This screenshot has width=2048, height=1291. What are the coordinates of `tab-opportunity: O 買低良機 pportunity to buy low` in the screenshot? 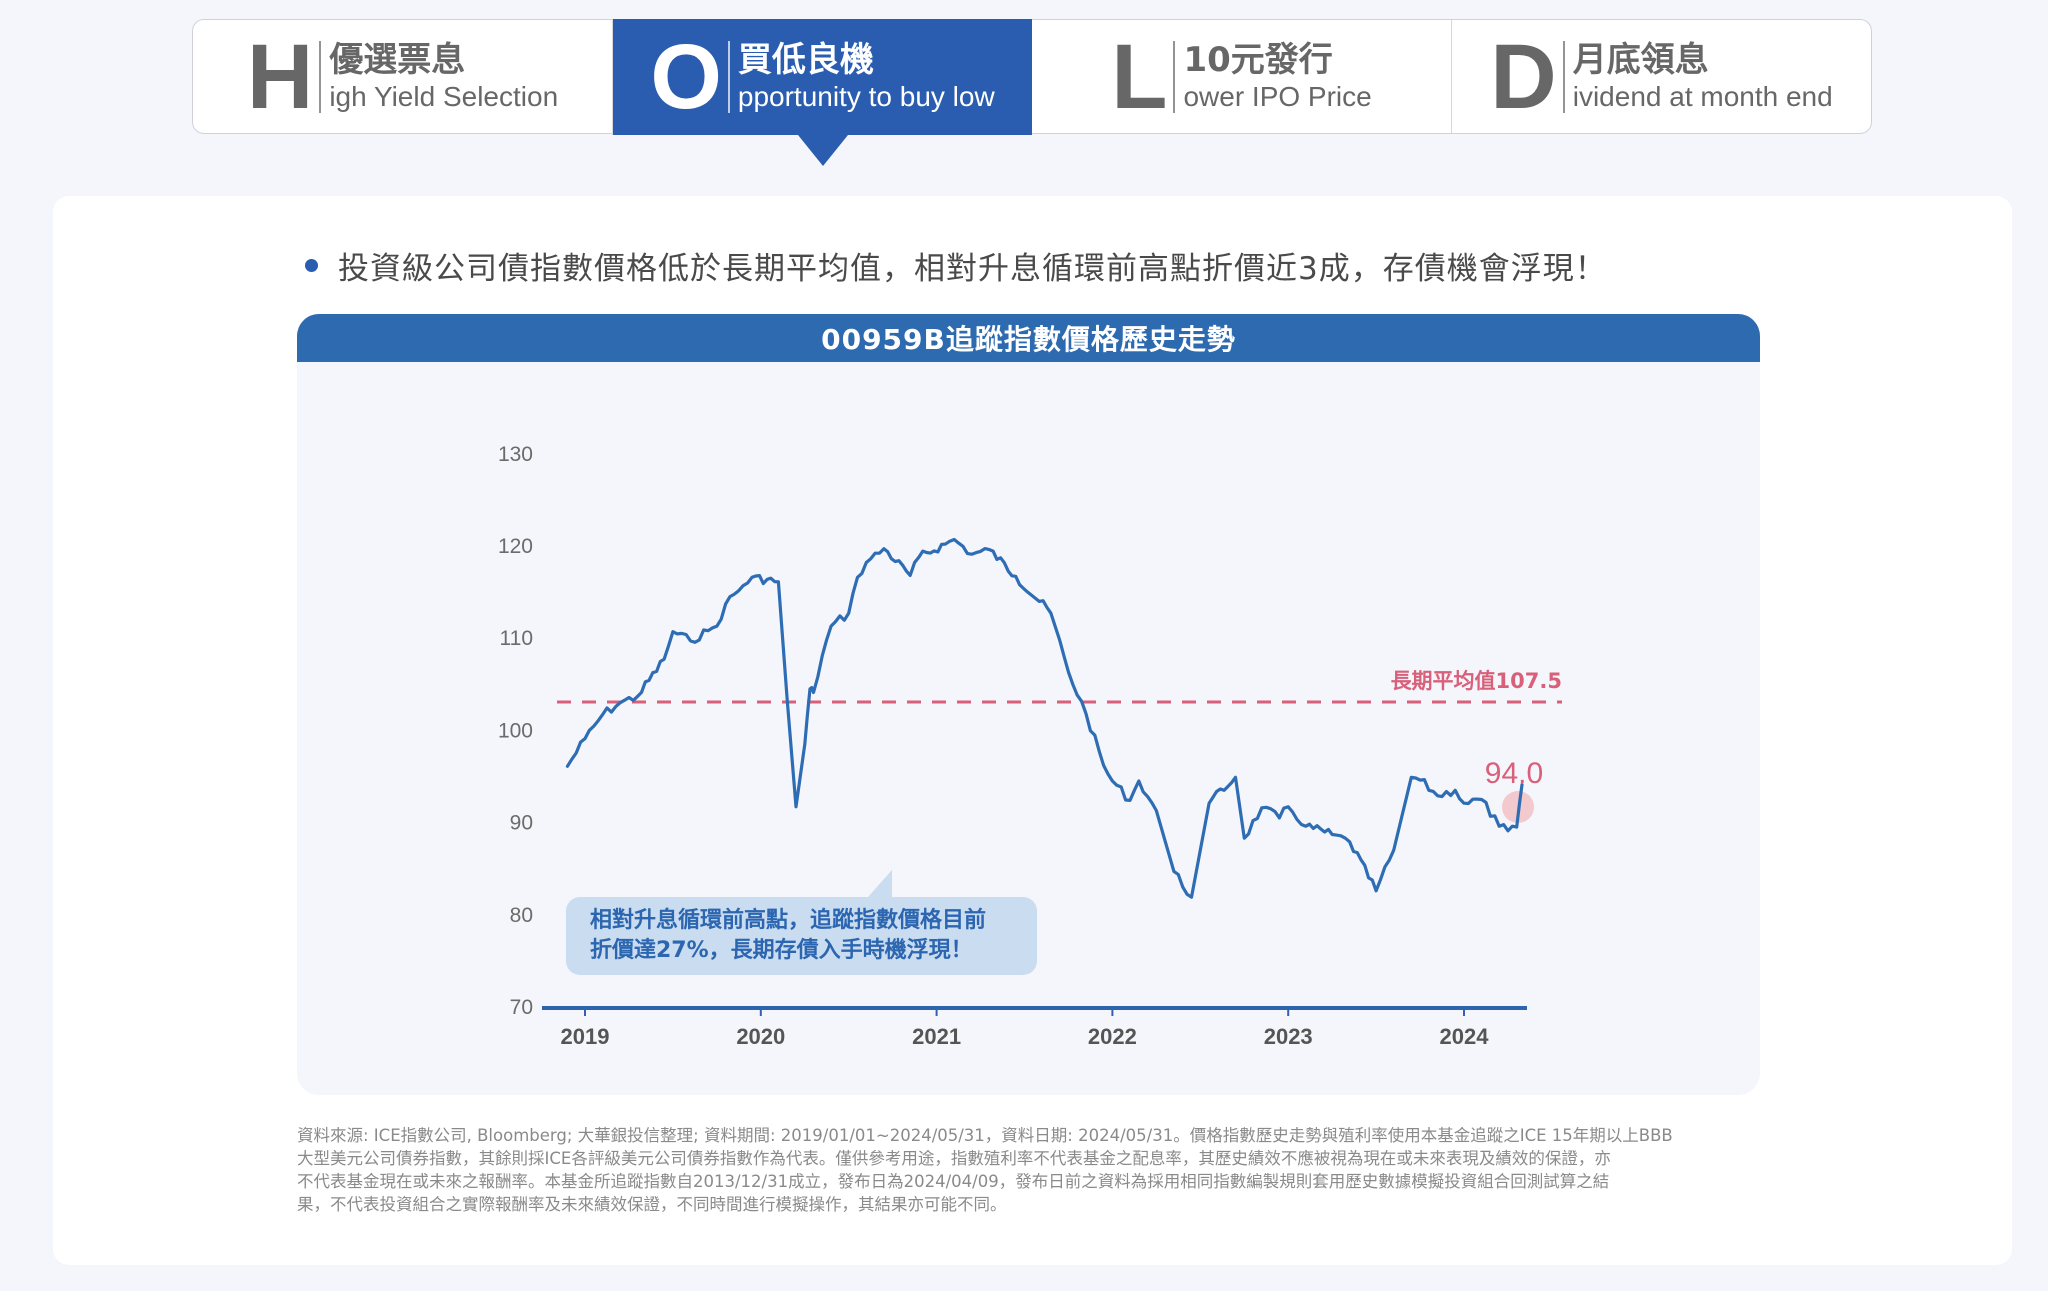 It's located at (822, 92).